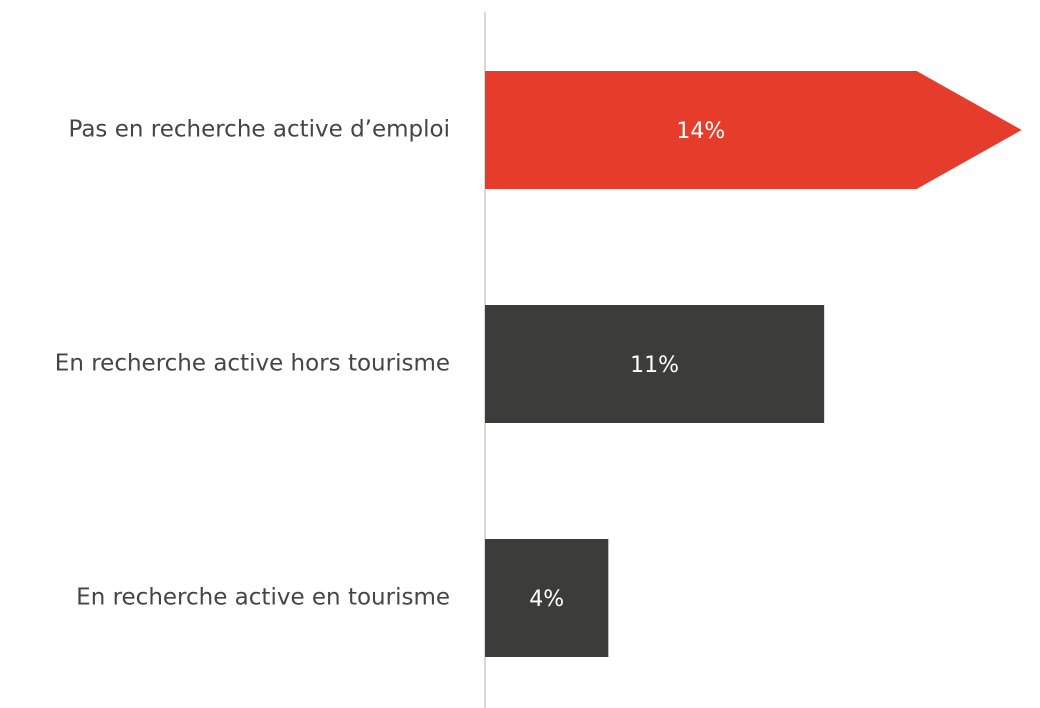  I want to click on value-label: 4%, so click(546, 599).